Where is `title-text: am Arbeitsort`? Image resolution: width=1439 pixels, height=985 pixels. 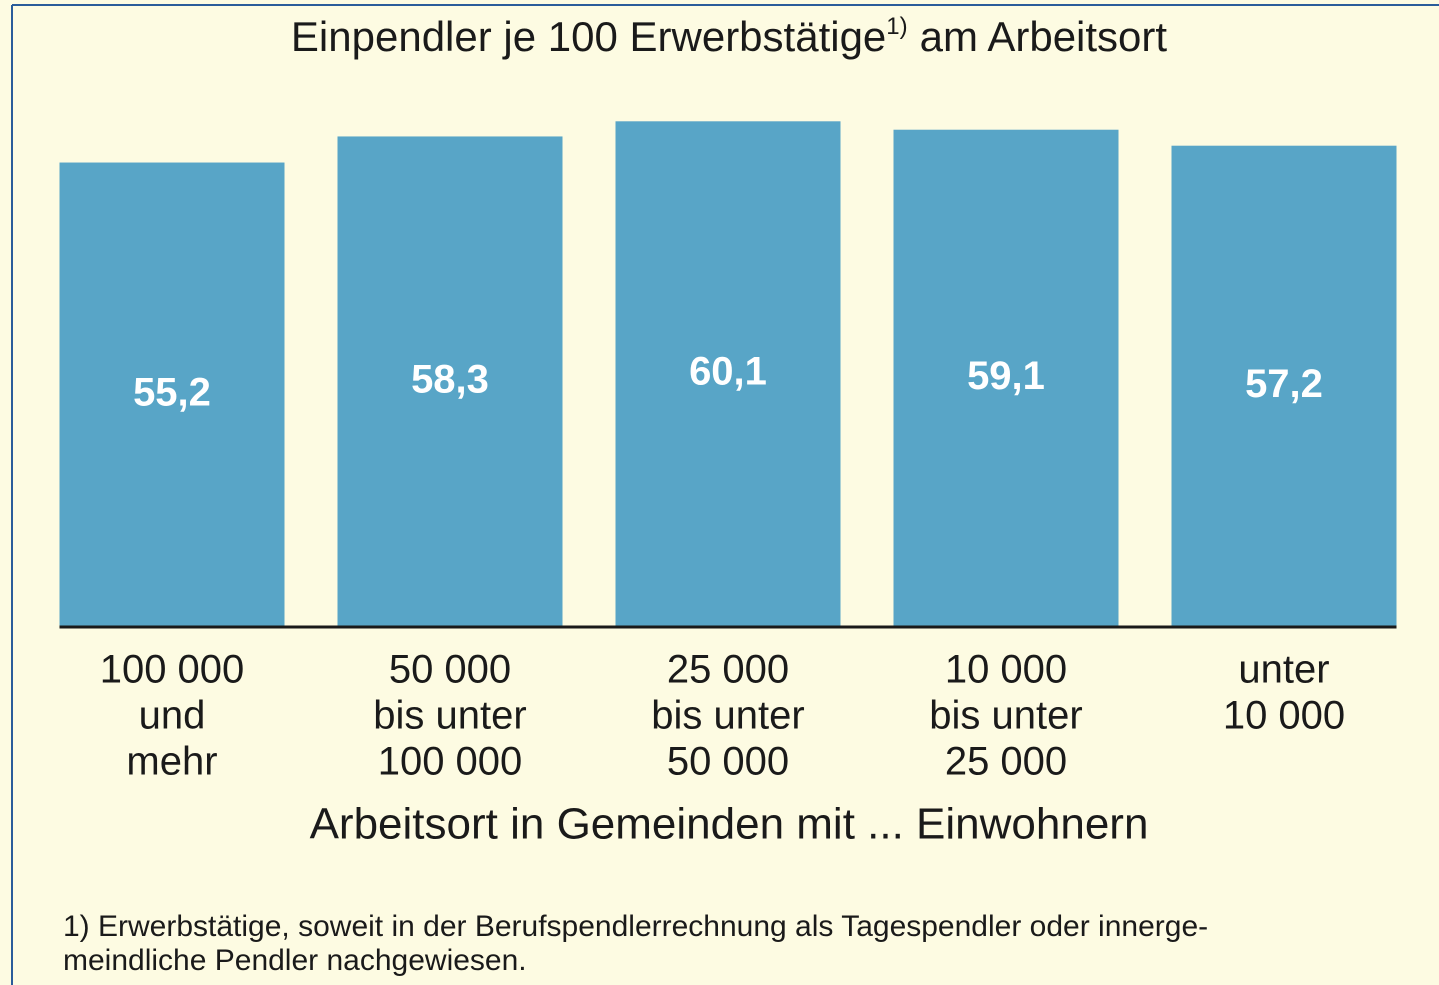
title-text: am Arbeitsort is located at coordinates (1044, 36).